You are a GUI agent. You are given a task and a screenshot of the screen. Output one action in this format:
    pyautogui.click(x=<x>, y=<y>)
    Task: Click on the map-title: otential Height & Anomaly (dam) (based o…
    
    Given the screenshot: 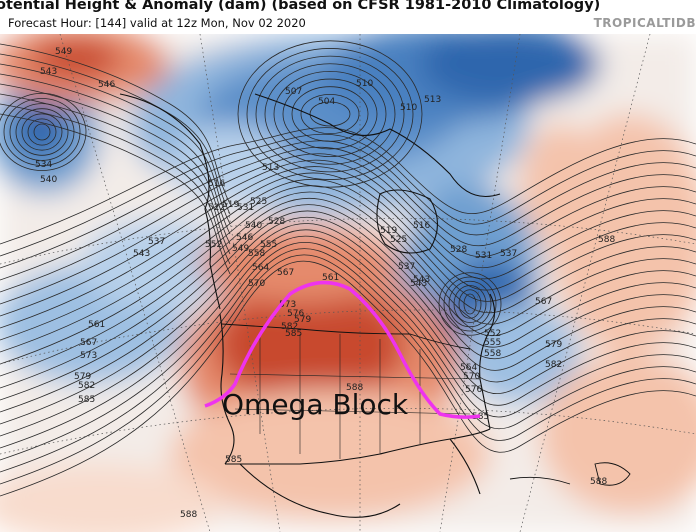 What is the action you would take?
    pyautogui.click(x=300, y=6)
    